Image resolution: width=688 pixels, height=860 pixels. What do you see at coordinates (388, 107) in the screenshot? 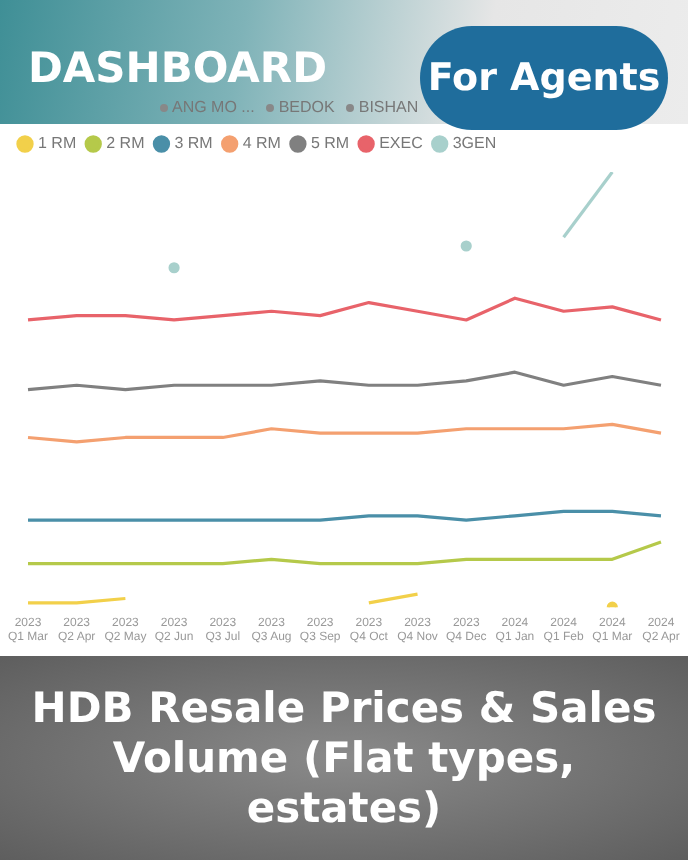
I see `text: BISHAN` at bounding box center [388, 107].